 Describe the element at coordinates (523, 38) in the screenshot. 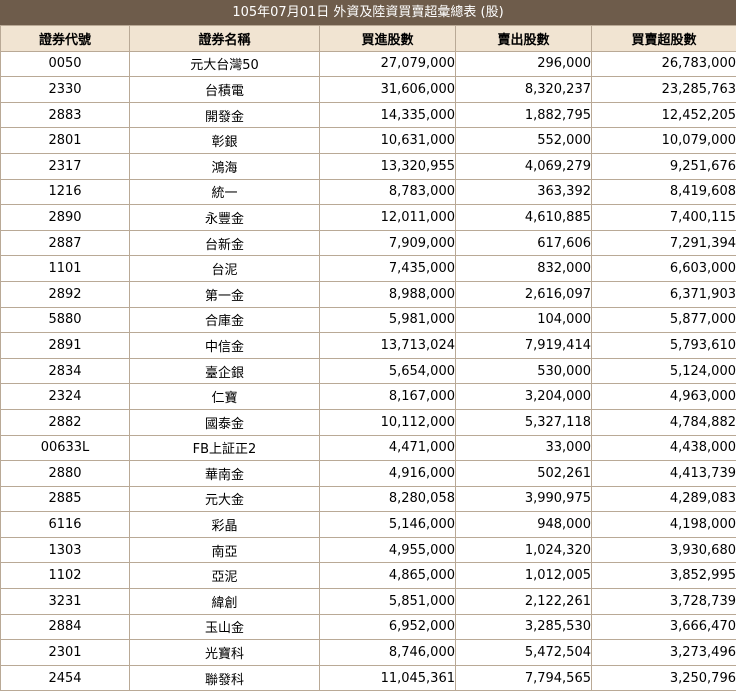

I see `header-sell-shares: 賣出股數` at that location.